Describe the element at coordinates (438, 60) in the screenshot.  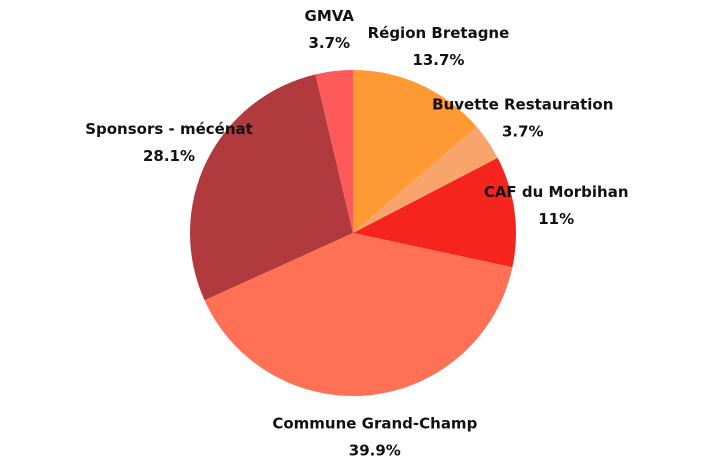
I see `slice-value-label: 13.7%` at that location.